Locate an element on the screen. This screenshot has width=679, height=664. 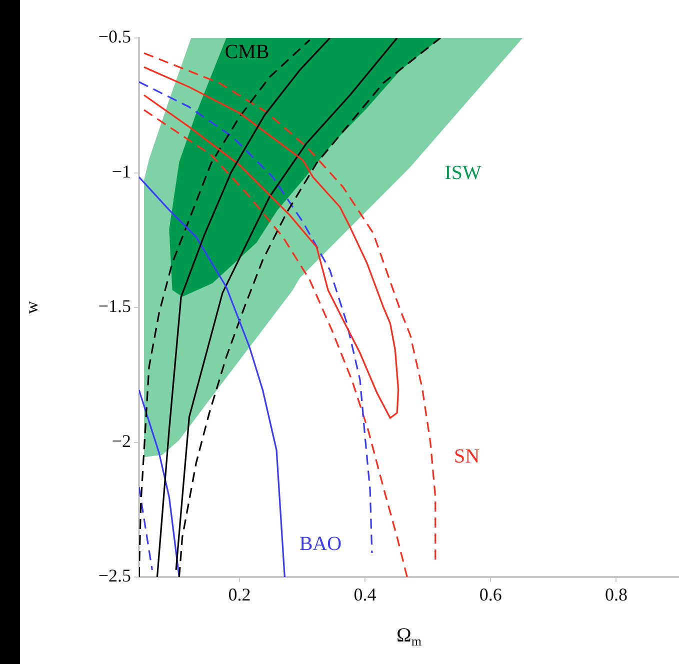
x-tick-label: 0.8 is located at coordinates (616, 594).